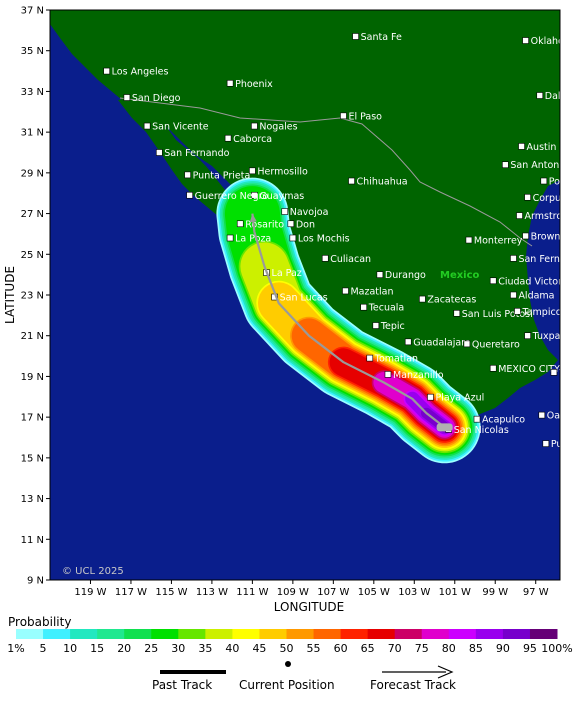  What do you see at coordinates (542, 312) in the screenshot?
I see `city-label: Tampico` at bounding box center [542, 312].